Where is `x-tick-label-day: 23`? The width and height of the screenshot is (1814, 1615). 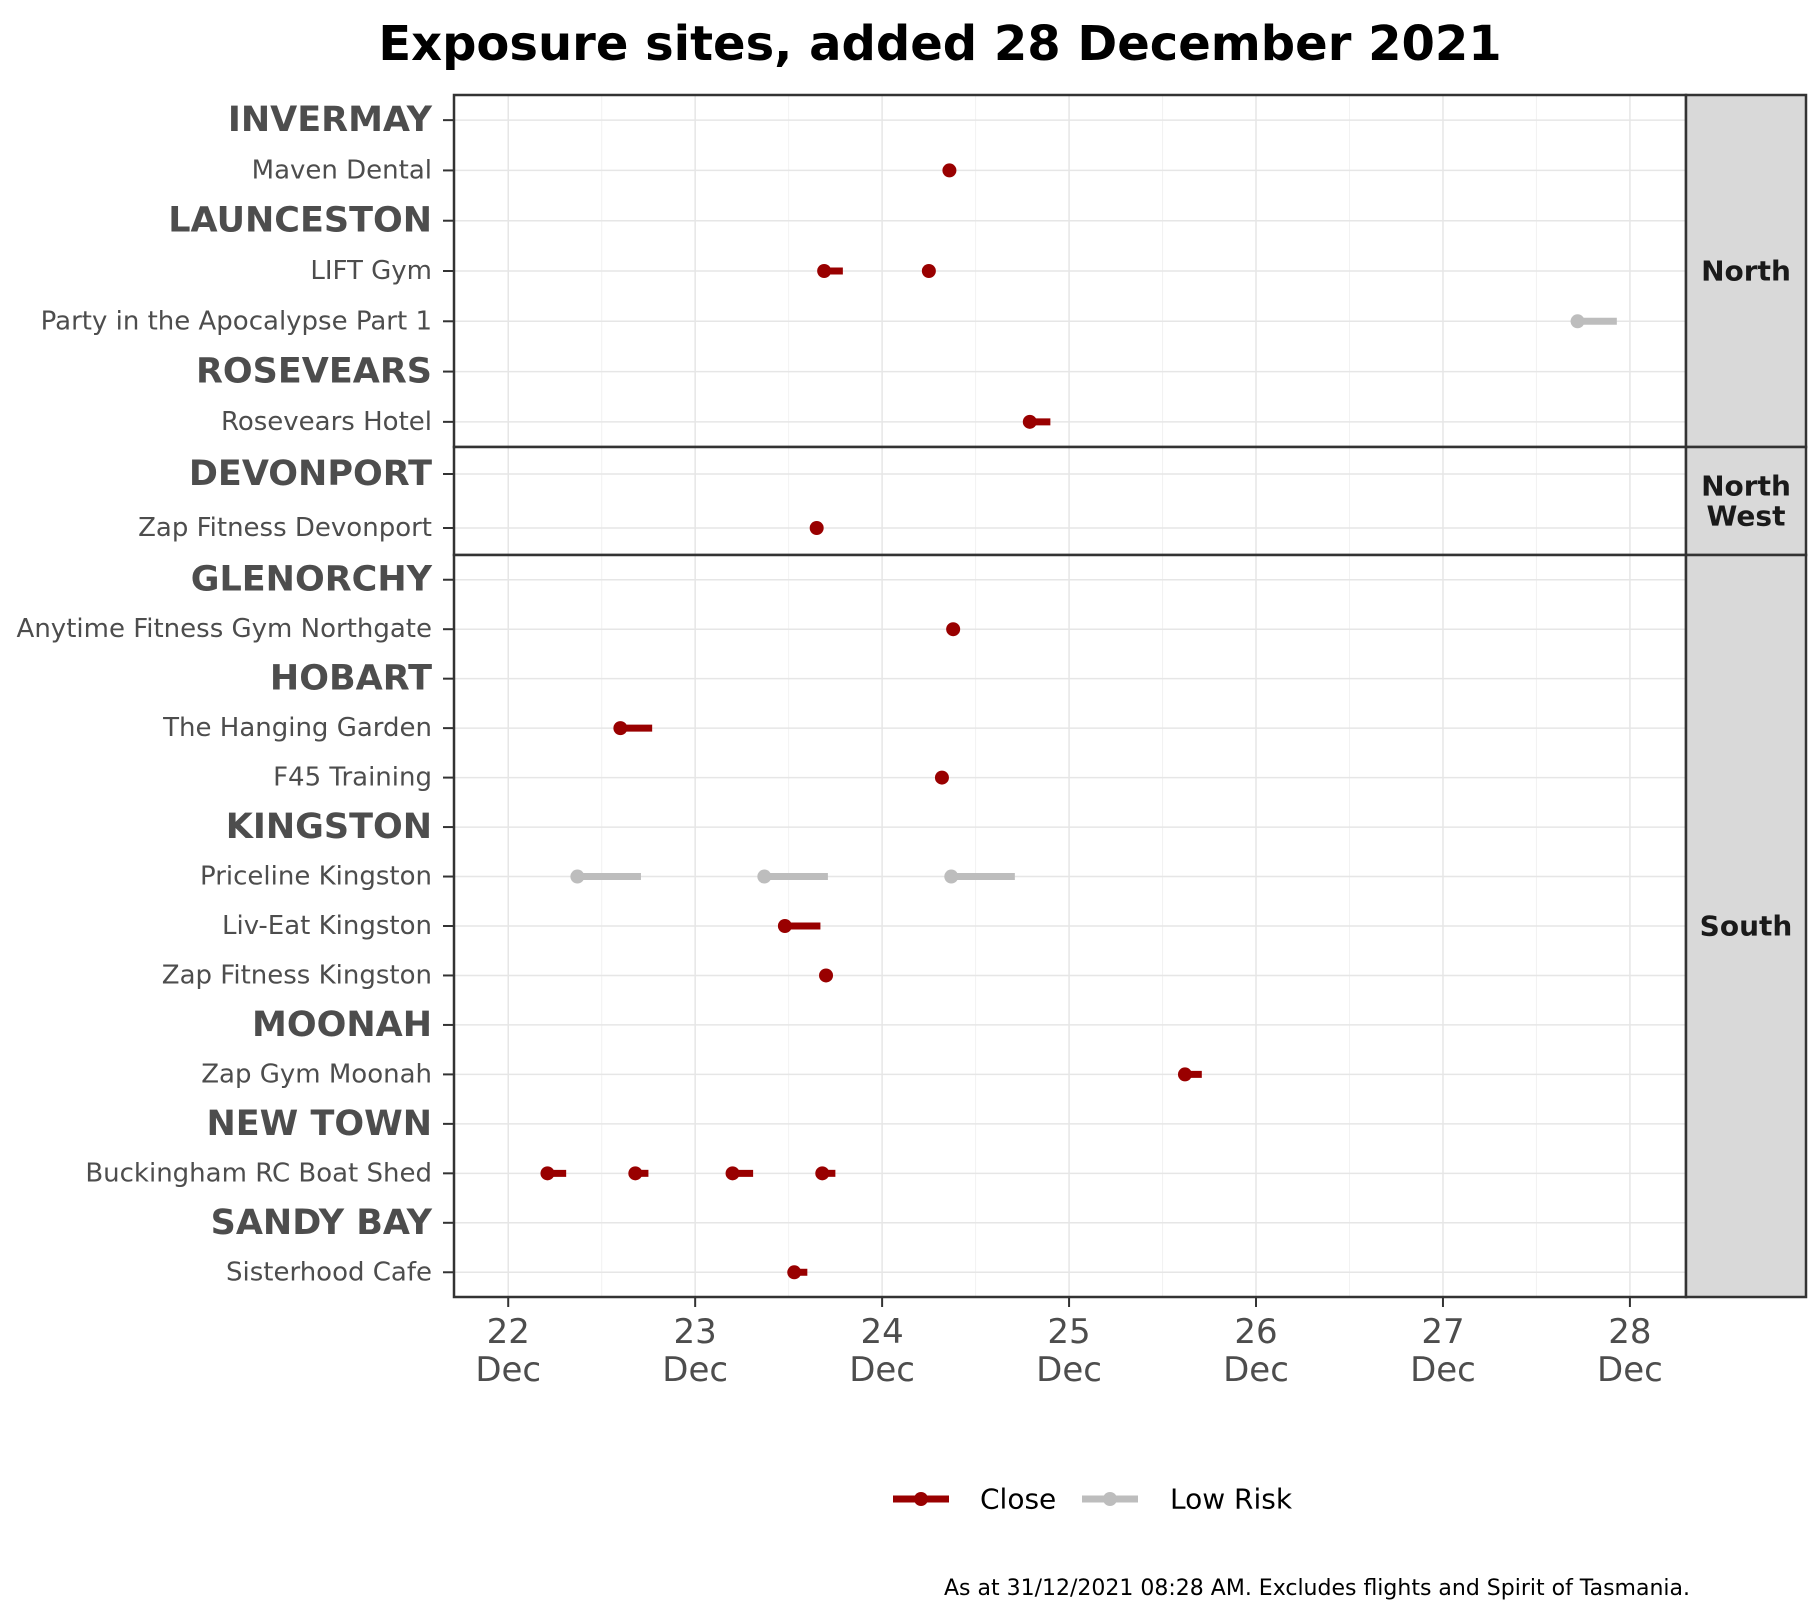 x-tick-label-day: 23 is located at coordinates (695, 1332).